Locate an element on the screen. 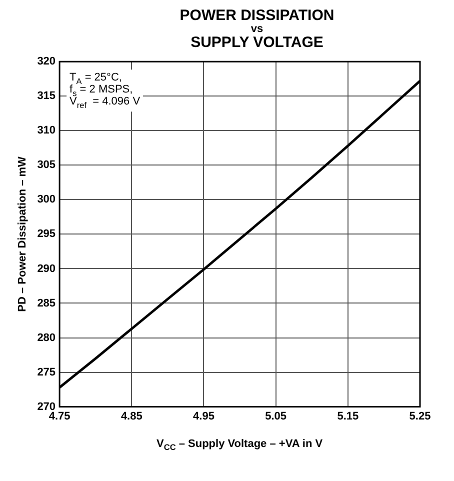 The height and width of the screenshot is (481, 454). x-tick-label: 4.75 is located at coordinates (59, 416).